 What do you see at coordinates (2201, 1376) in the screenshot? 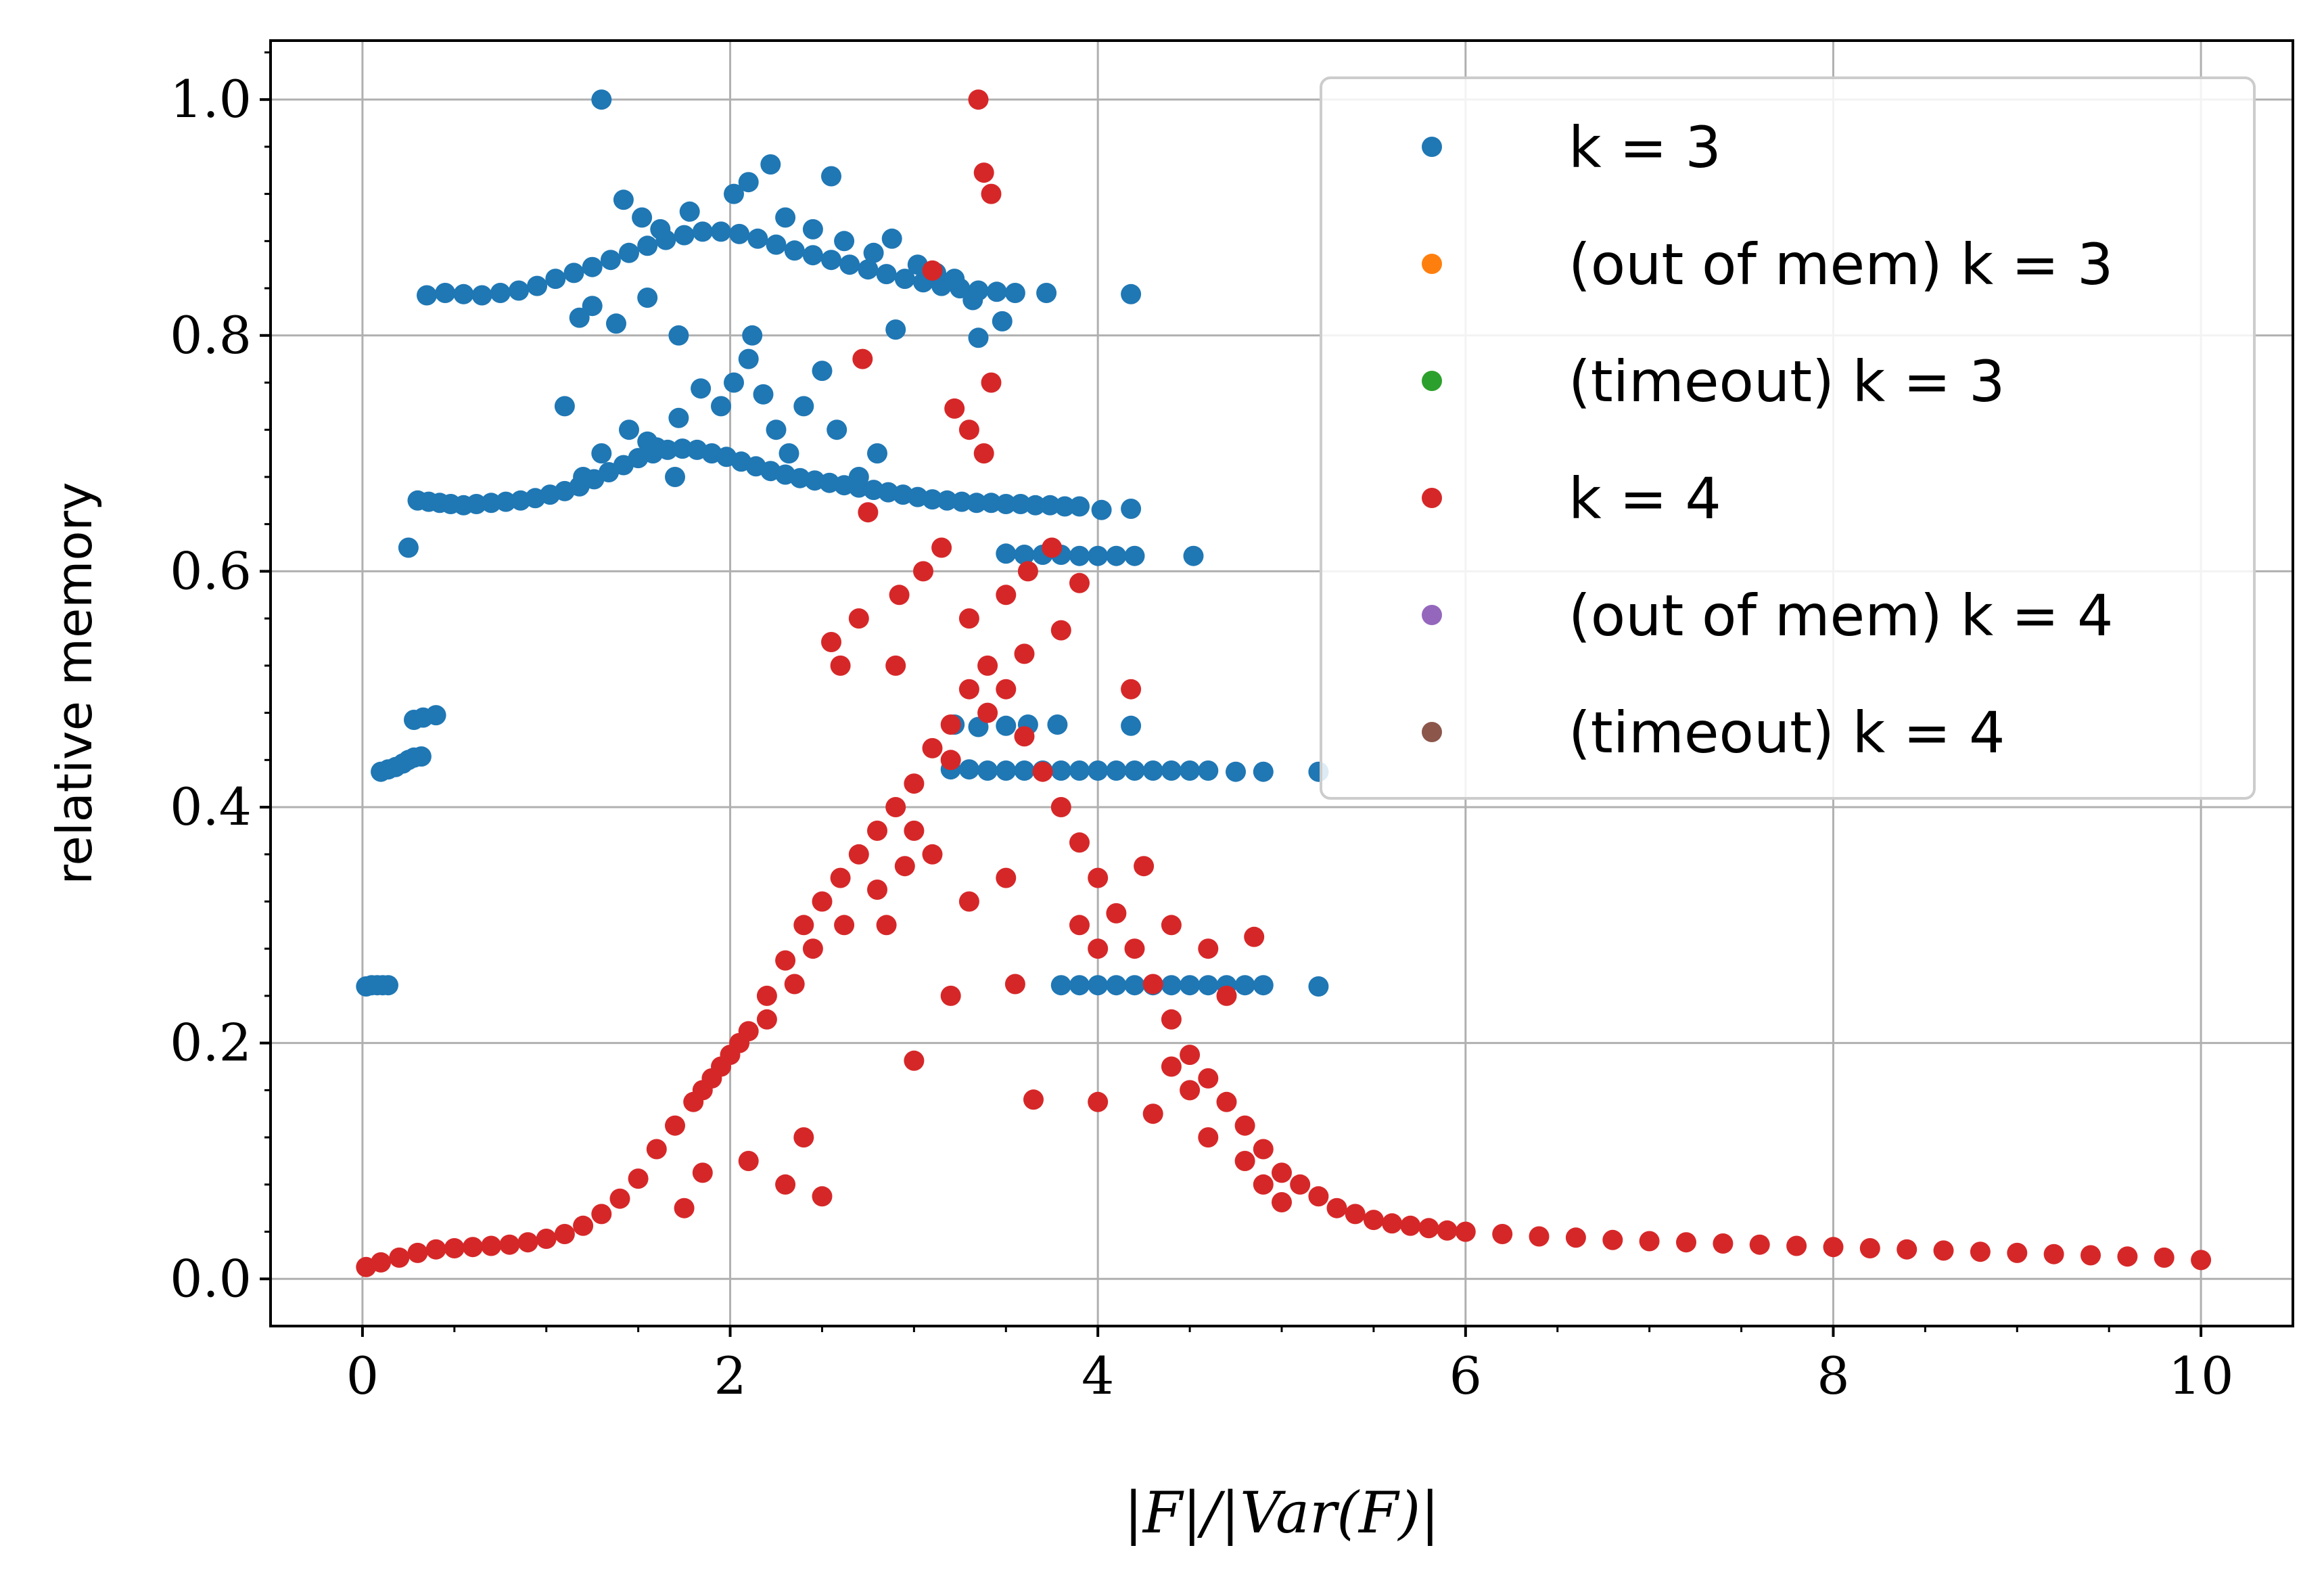
I see `x-tick-label: 10` at bounding box center [2201, 1376].